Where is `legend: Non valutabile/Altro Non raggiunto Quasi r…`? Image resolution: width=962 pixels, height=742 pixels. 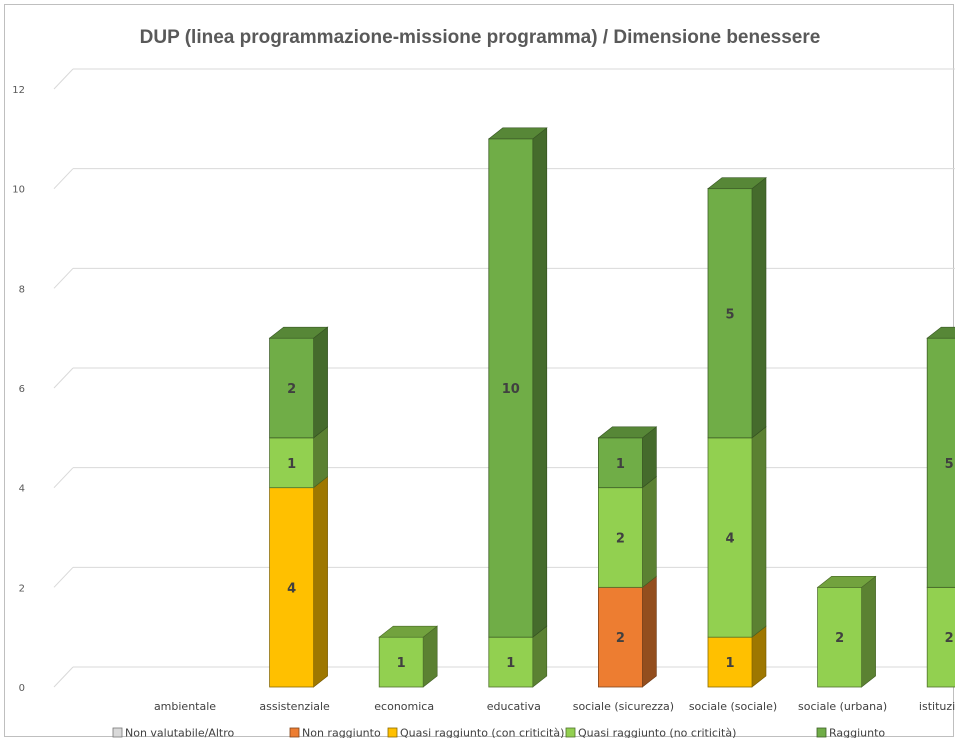 legend: Non valutabile/Altro Non raggiunto Quasi r… is located at coordinates (498, 733).